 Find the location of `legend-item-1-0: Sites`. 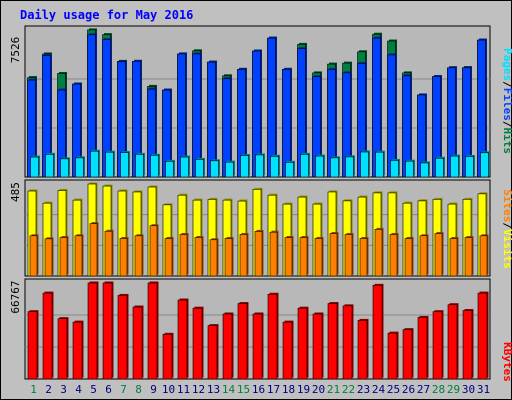

legend-item-1-0: Sites is located at coordinates (506, 205).